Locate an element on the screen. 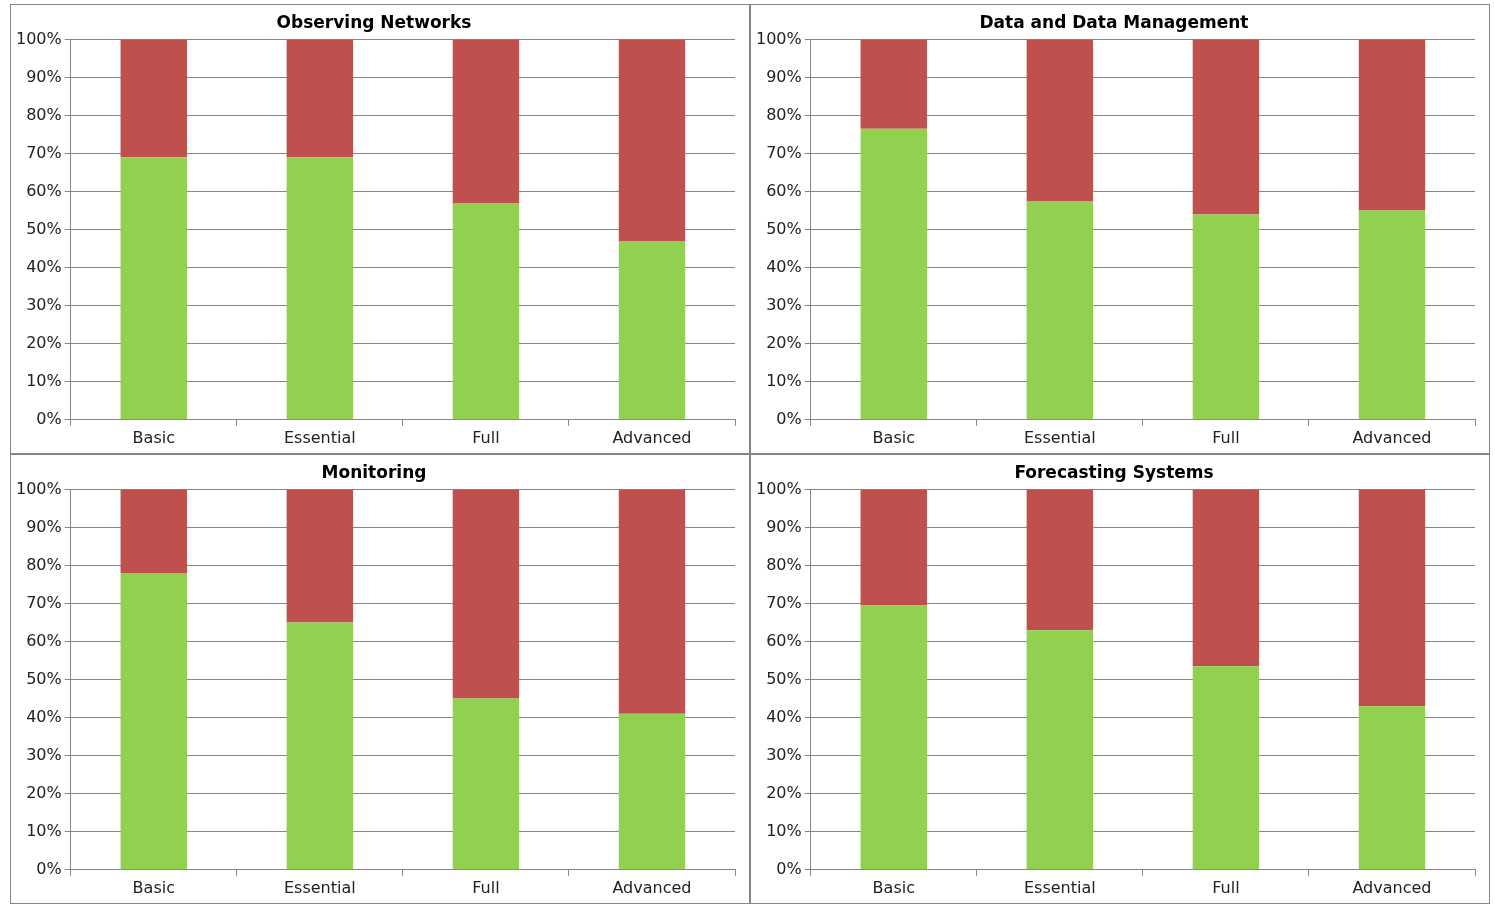 The width and height of the screenshot is (1495, 909). chart-title: Data and Data Management is located at coordinates (1114, 21).